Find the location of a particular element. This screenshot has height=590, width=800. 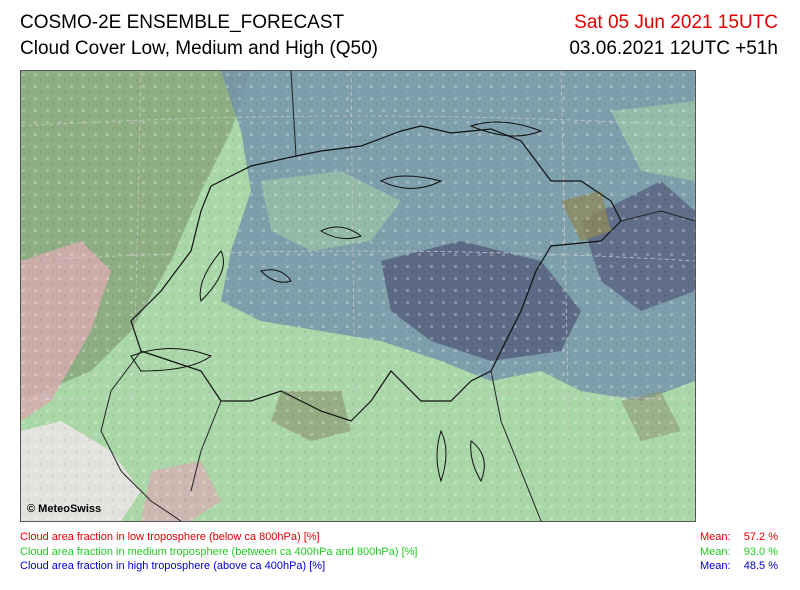

legend-high-mean-label: Mean: is located at coordinates (715, 566).